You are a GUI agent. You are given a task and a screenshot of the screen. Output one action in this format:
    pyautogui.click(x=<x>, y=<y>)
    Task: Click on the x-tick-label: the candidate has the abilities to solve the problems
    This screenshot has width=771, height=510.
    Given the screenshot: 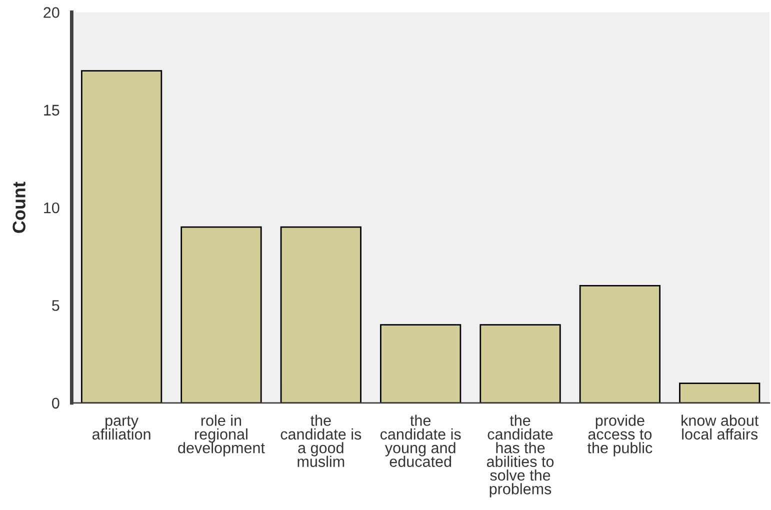 What is the action you would take?
    pyautogui.click(x=520, y=456)
    